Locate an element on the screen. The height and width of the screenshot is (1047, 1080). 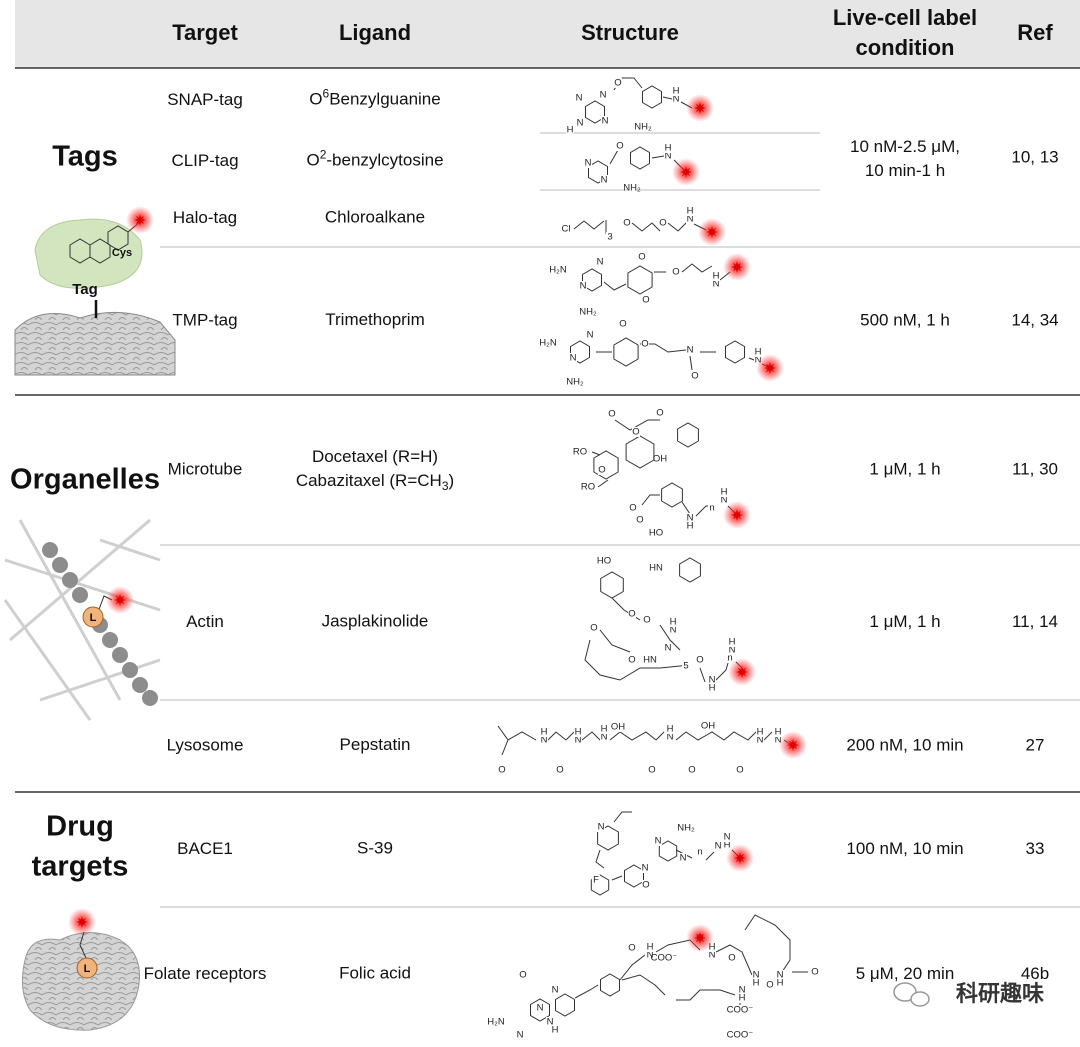
condition: 100 nM, 10 min is located at coordinates (904, 848).